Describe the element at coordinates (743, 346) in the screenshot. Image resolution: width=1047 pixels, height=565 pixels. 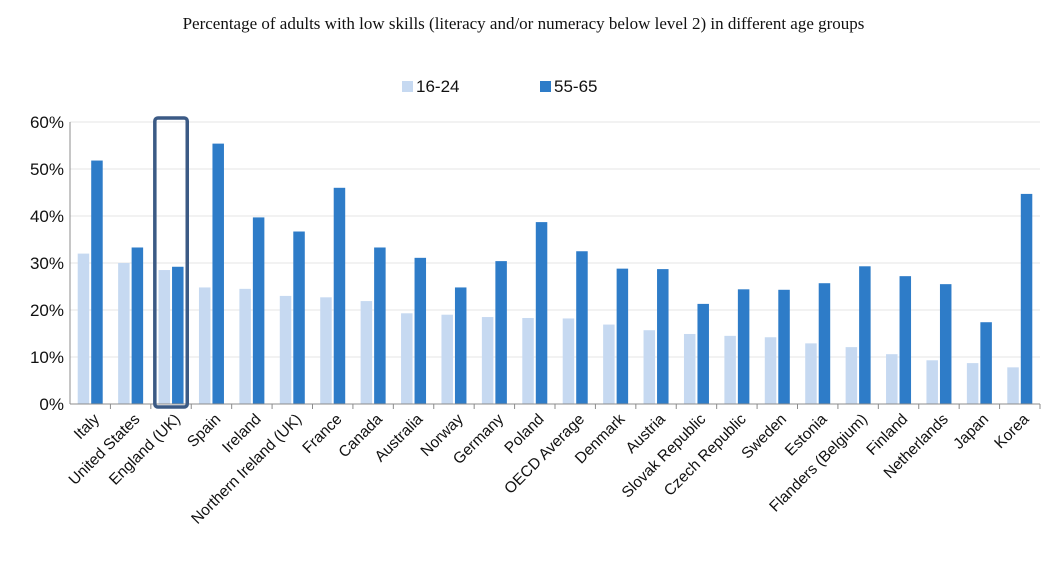
I see `bar-55-65-czech-republic` at that location.